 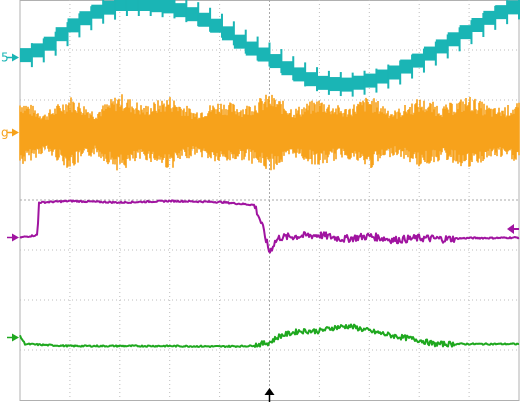 What do you see at coordinates (269, 391) in the screenshot?
I see `trigger-arrow-icon` at bounding box center [269, 391].